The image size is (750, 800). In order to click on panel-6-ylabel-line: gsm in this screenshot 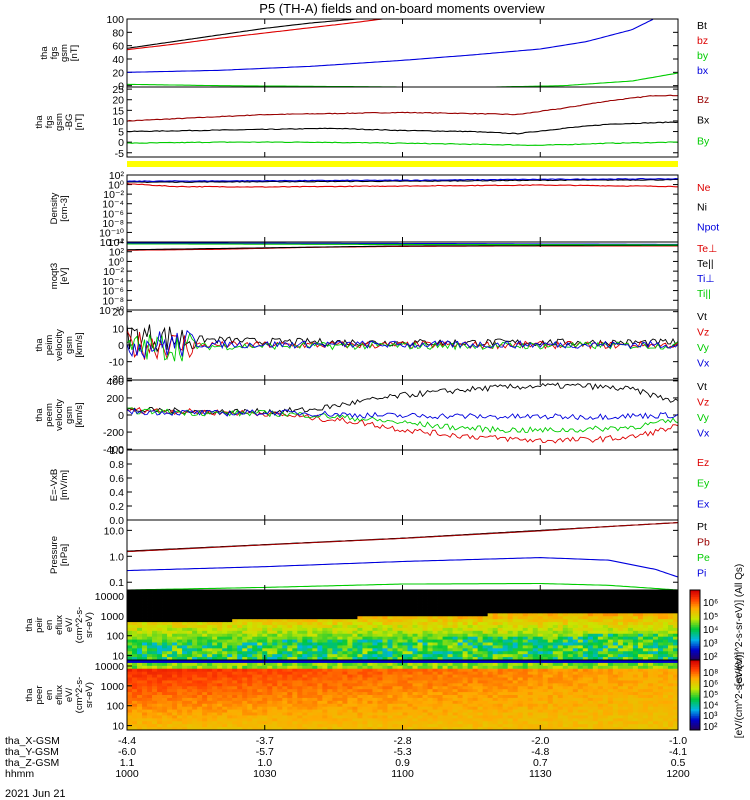, I will do `click(69, 415)`.